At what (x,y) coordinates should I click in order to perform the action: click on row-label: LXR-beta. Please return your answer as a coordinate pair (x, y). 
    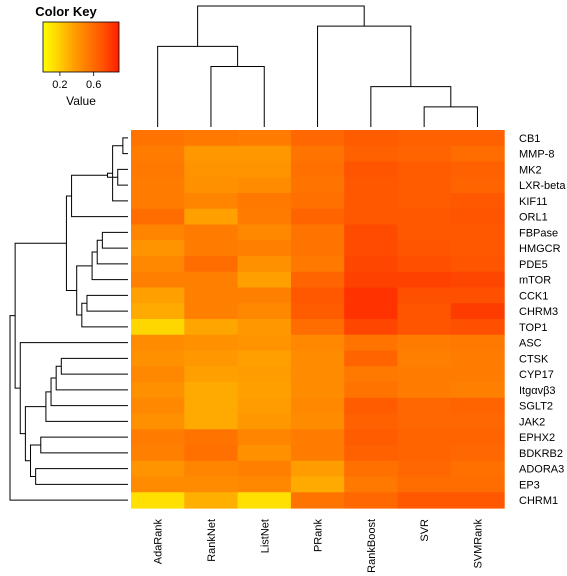
    Looking at the image, I should click on (542, 186).